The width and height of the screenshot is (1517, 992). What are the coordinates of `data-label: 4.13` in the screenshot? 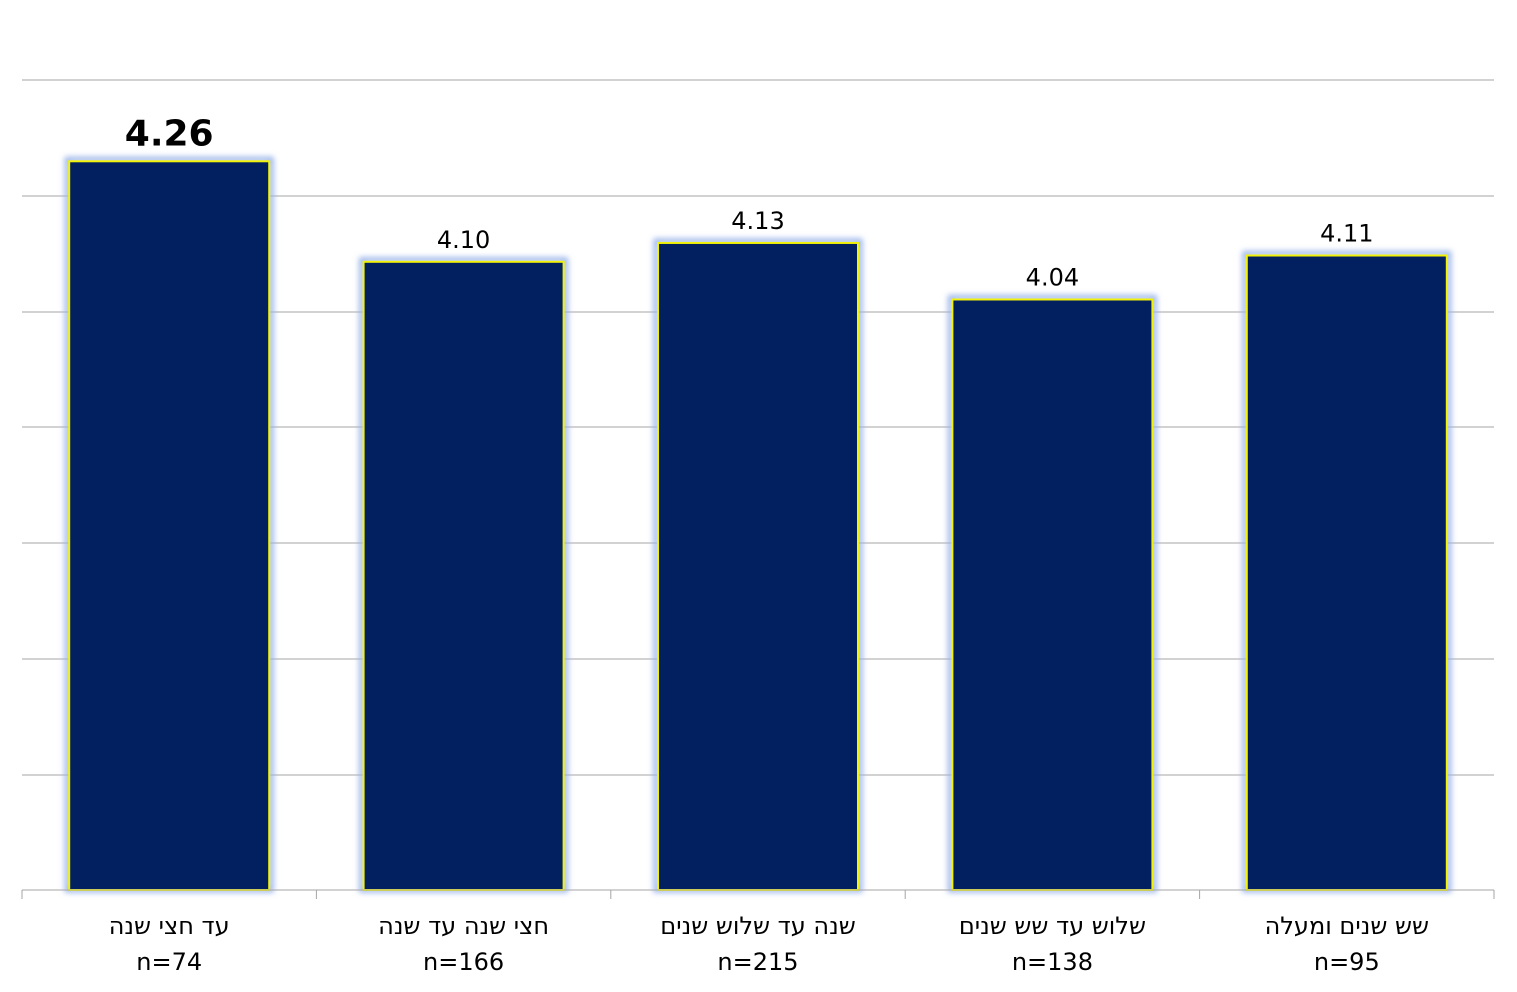 It's located at (757, 221).